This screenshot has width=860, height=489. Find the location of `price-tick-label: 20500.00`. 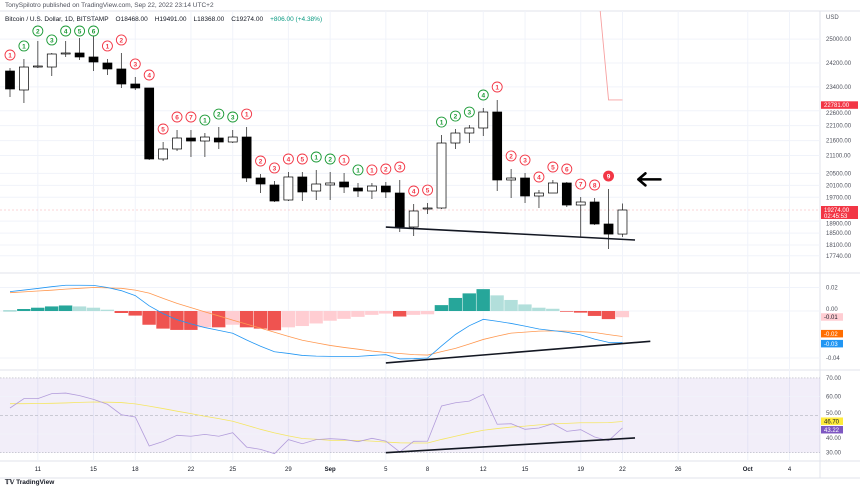

price-tick-label: 20500.00 is located at coordinates (839, 174).